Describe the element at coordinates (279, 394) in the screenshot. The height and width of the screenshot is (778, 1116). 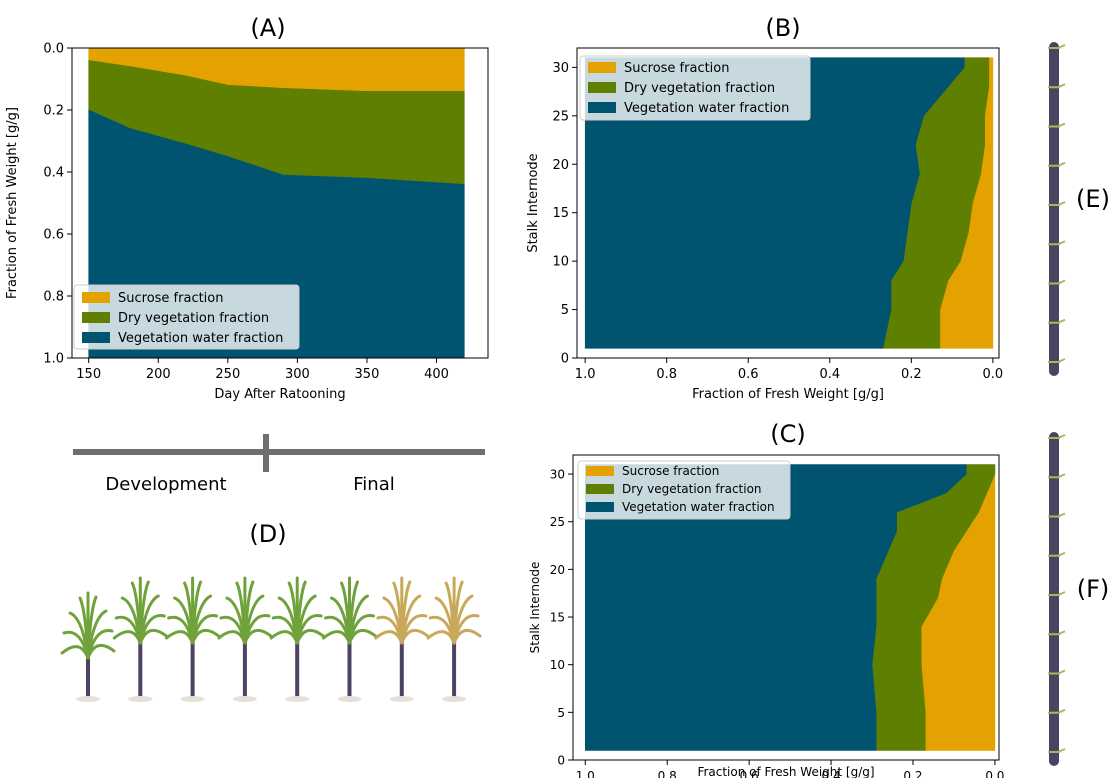
I see `x-axis-label: Day After Ratooning` at that location.